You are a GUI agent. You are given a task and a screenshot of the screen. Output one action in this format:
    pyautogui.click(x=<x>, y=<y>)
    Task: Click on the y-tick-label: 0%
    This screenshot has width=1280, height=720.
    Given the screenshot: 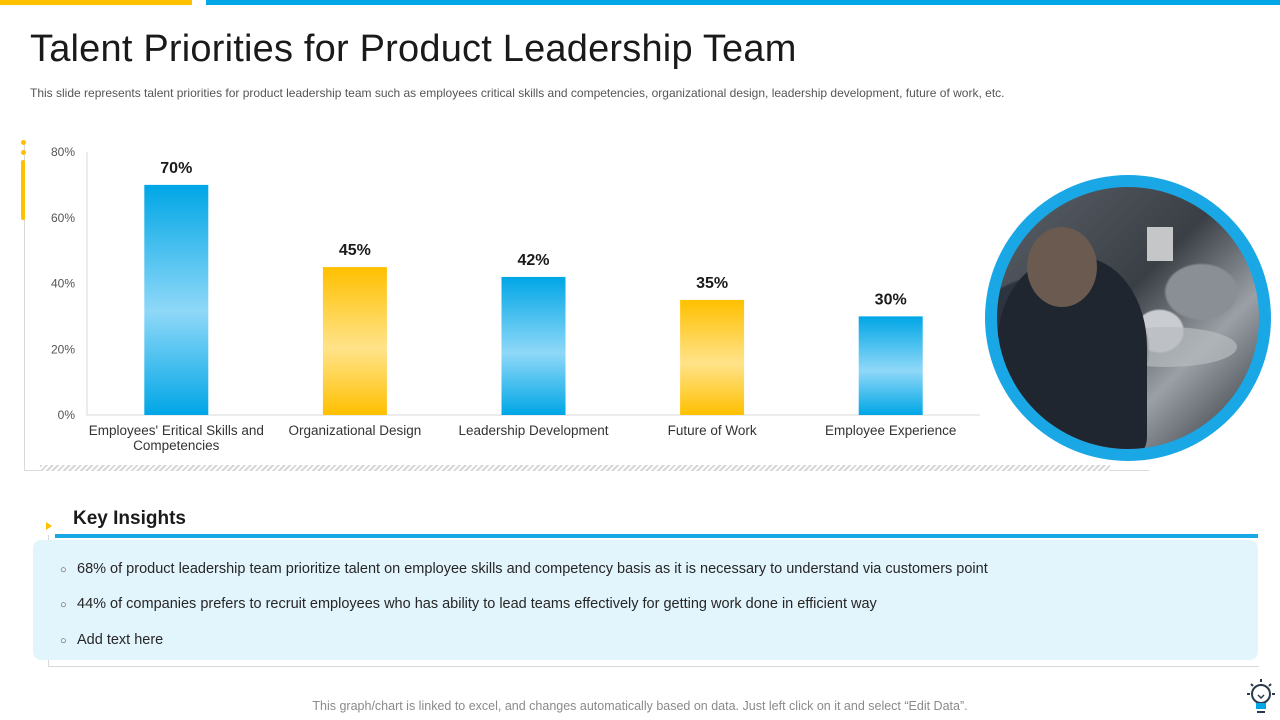 What is the action you would take?
    pyautogui.click(x=67, y=415)
    